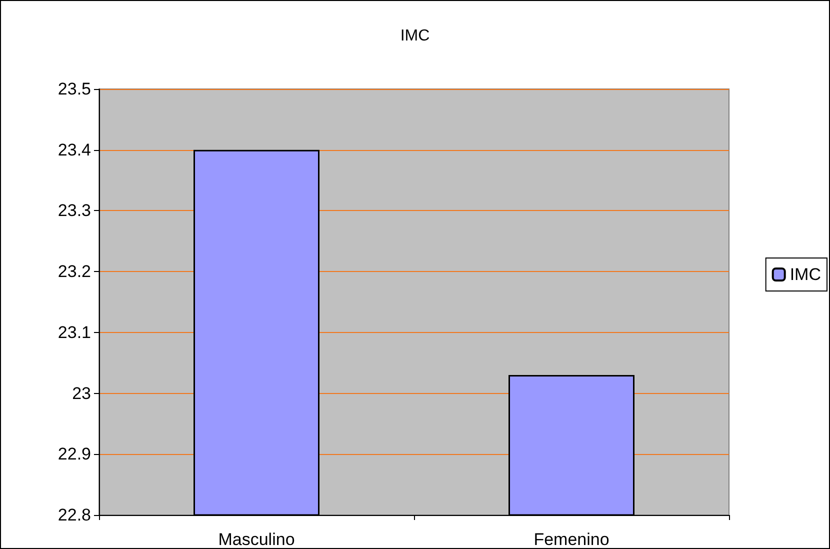 This screenshot has height=549, width=830. What do you see at coordinates (74, 515) in the screenshot?
I see `y-tick-label: 22.8` at bounding box center [74, 515].